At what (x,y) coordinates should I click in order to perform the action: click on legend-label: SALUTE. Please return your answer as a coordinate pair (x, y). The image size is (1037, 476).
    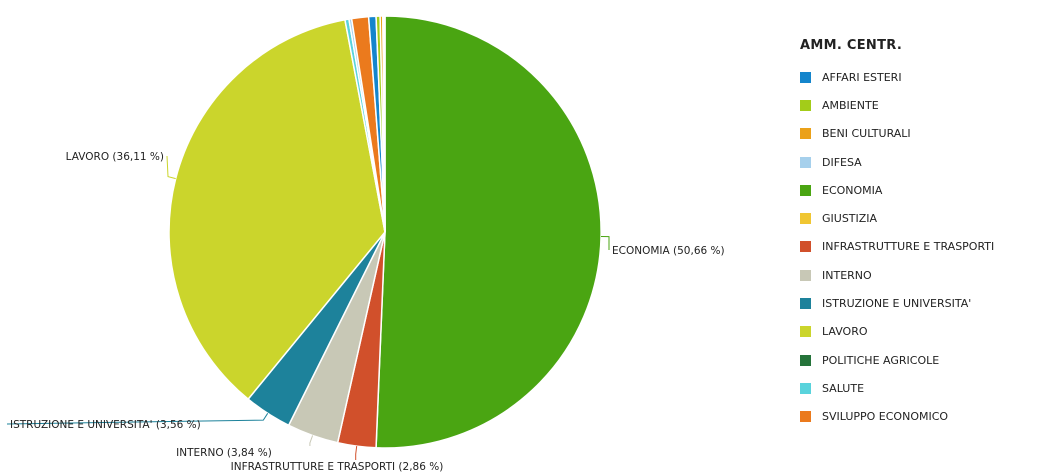
    Looking at the image, I should click on (843, 388).